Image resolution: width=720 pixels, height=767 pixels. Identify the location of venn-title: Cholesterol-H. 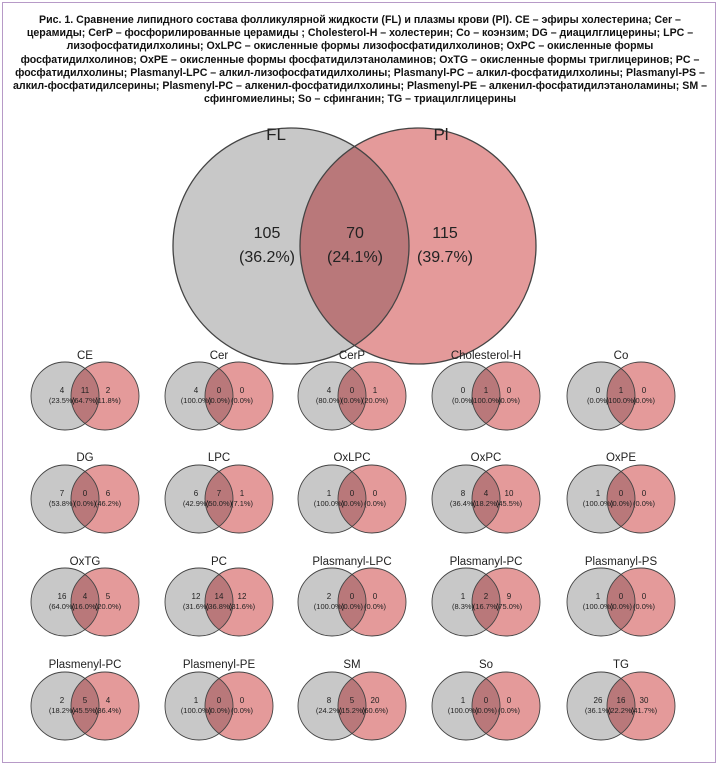
(486, 356).